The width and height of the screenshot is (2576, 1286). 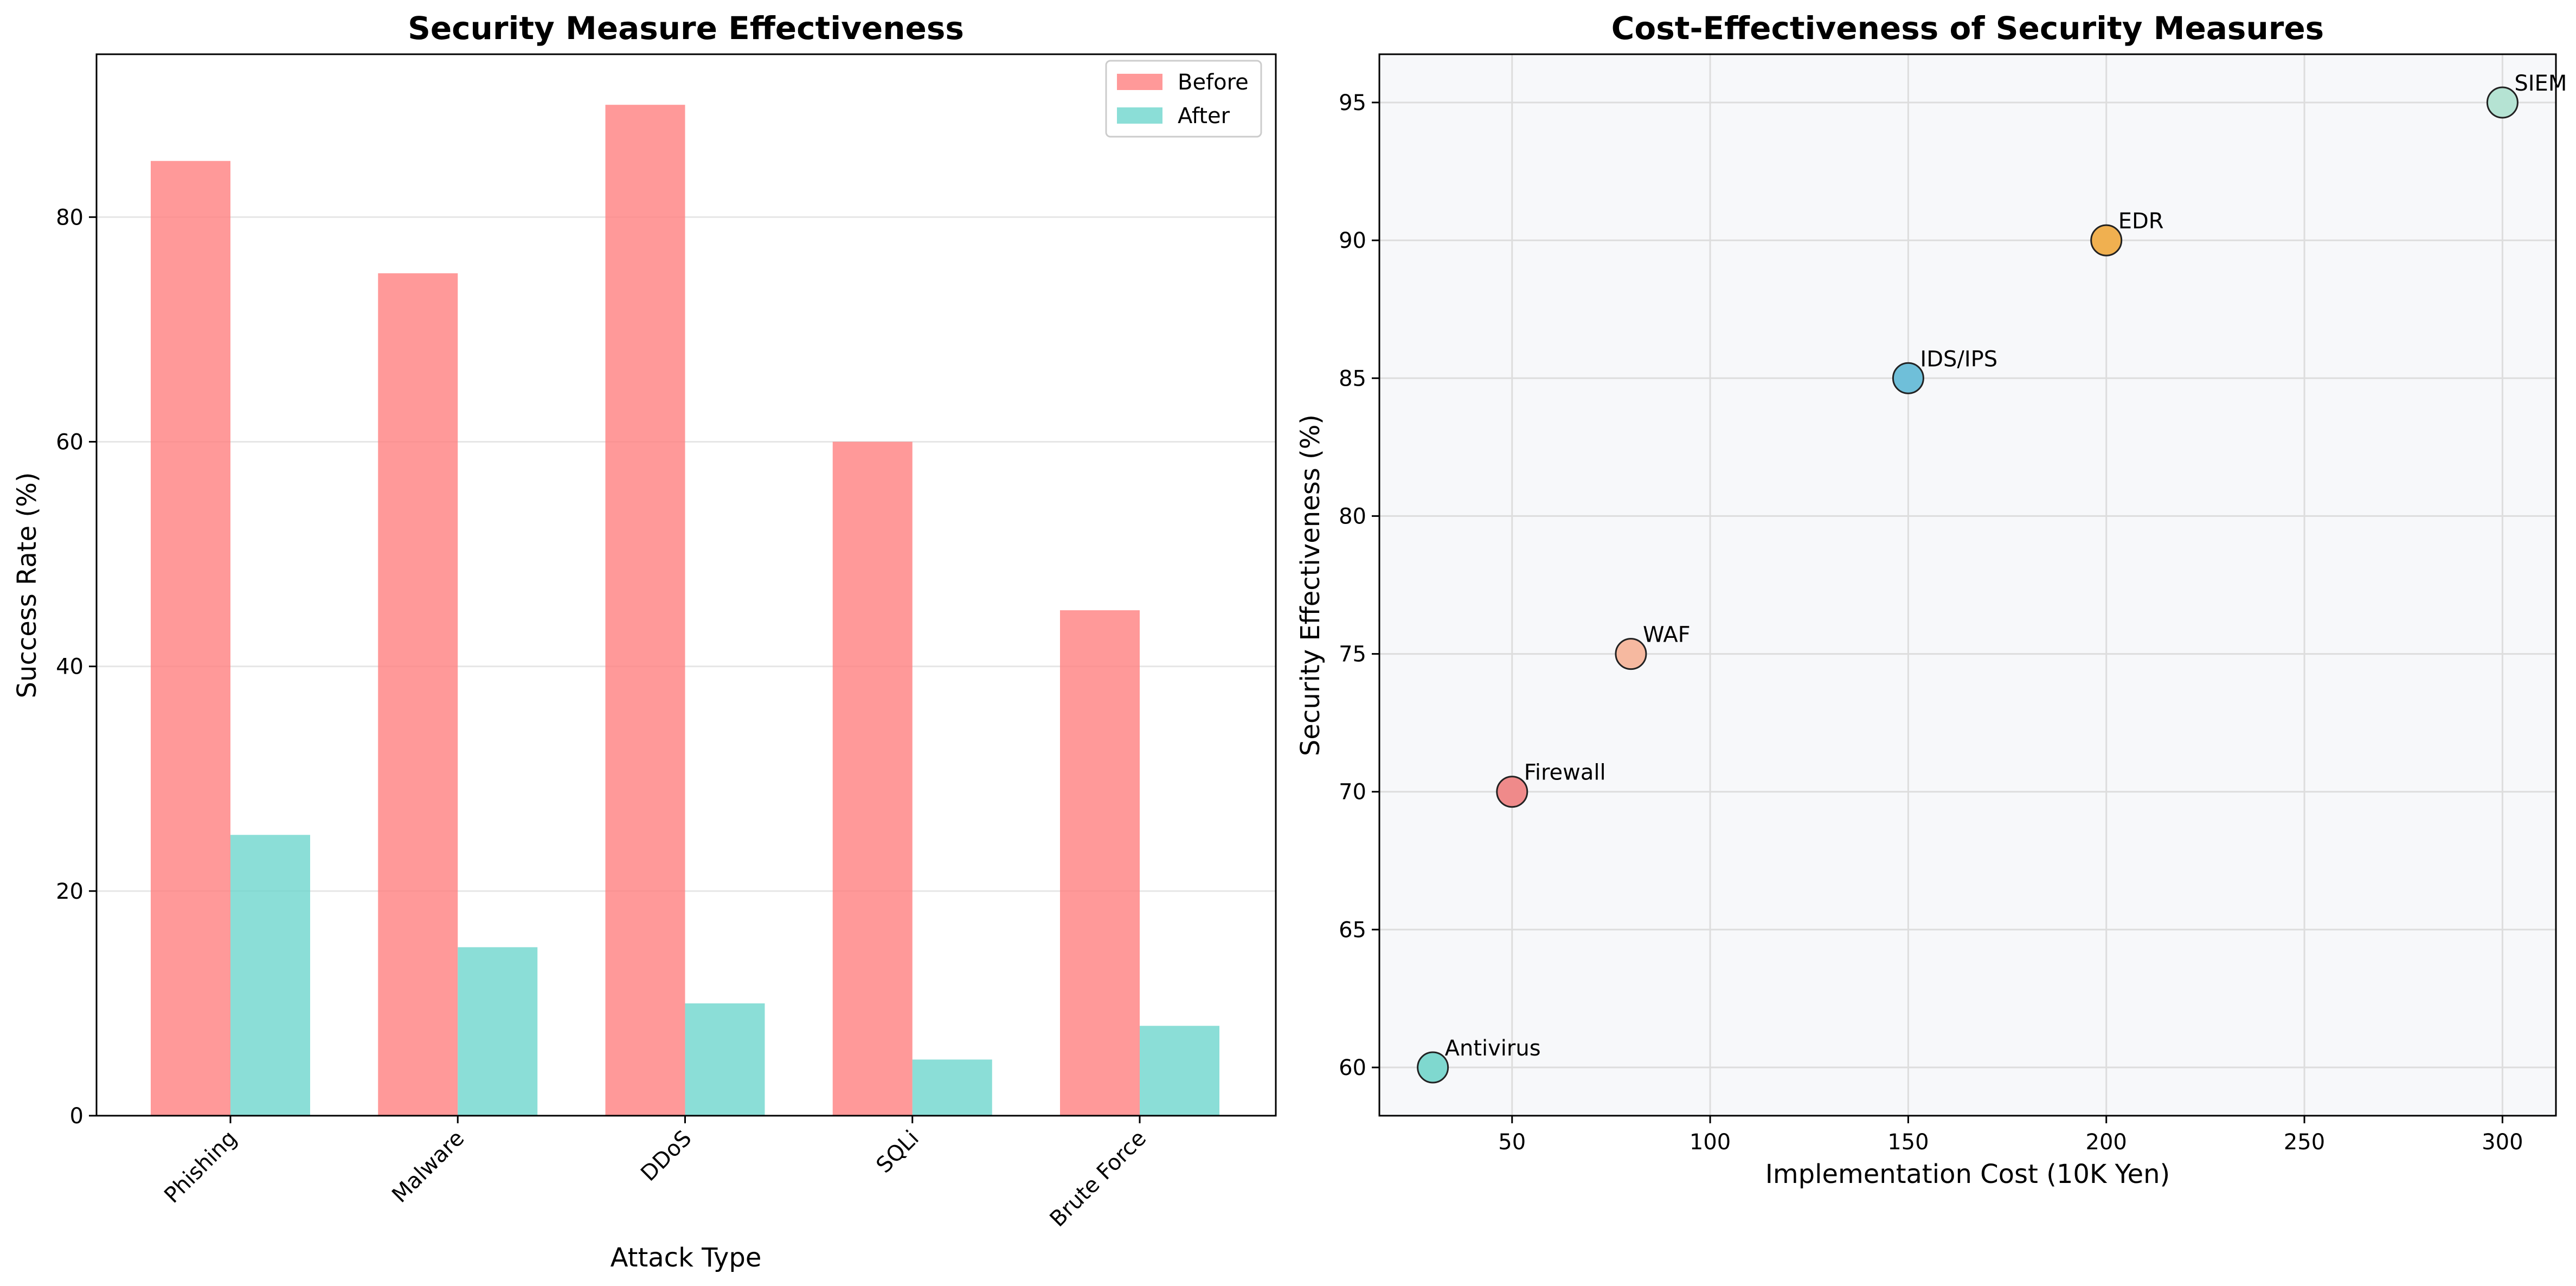 What do you see at coordinates (2540, 83) in the screenshot?
I see `scatter-point-label-siem: SIEM` at bounding box center [2540, 83].